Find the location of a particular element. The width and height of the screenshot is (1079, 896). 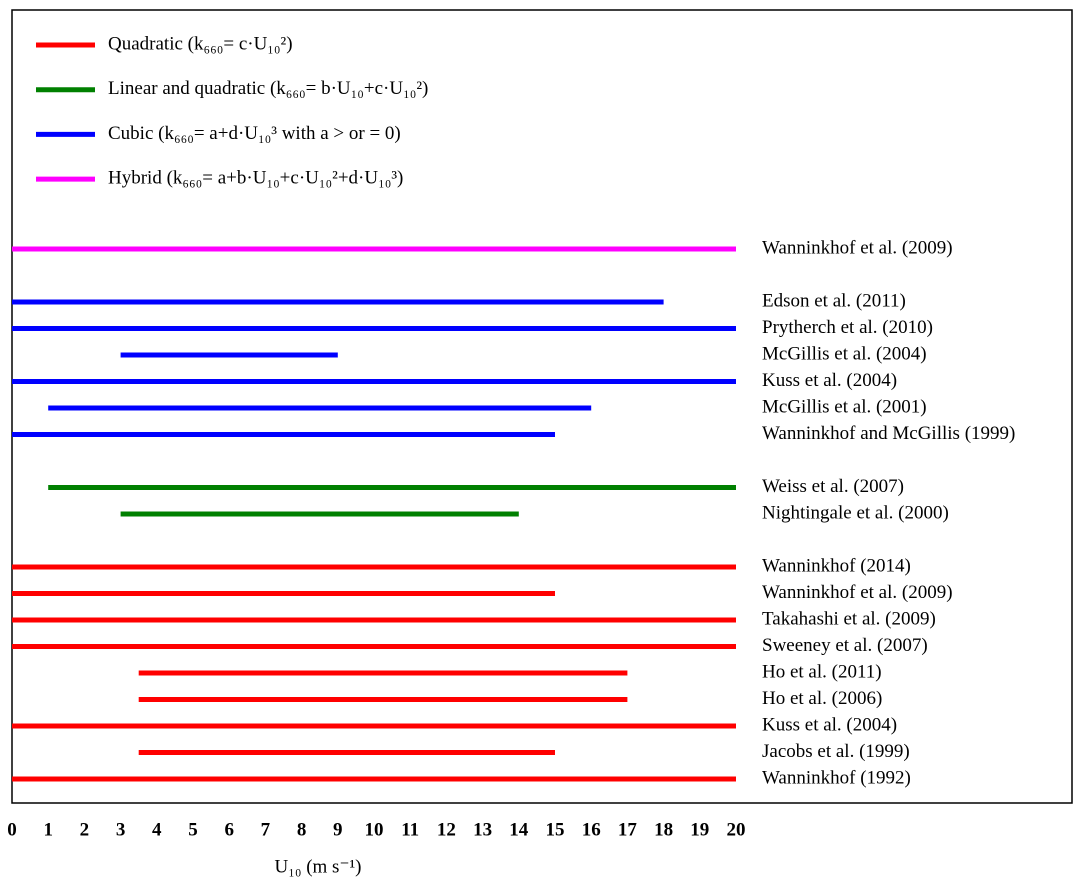

x-tick-label: 16 is located at coordinates (591, 829).